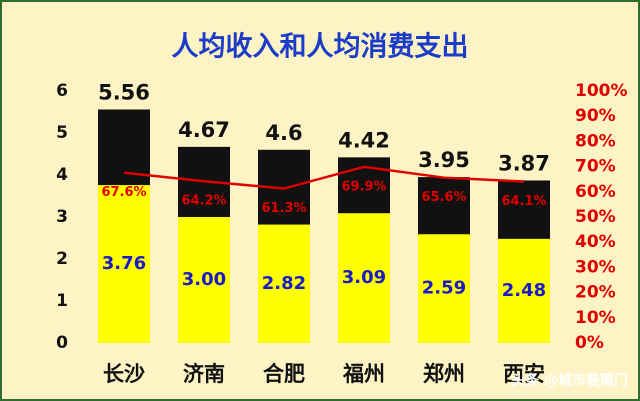 This screenshot has height=401, width=640. I want to click on data-label: 2.82, so click(284, 283).